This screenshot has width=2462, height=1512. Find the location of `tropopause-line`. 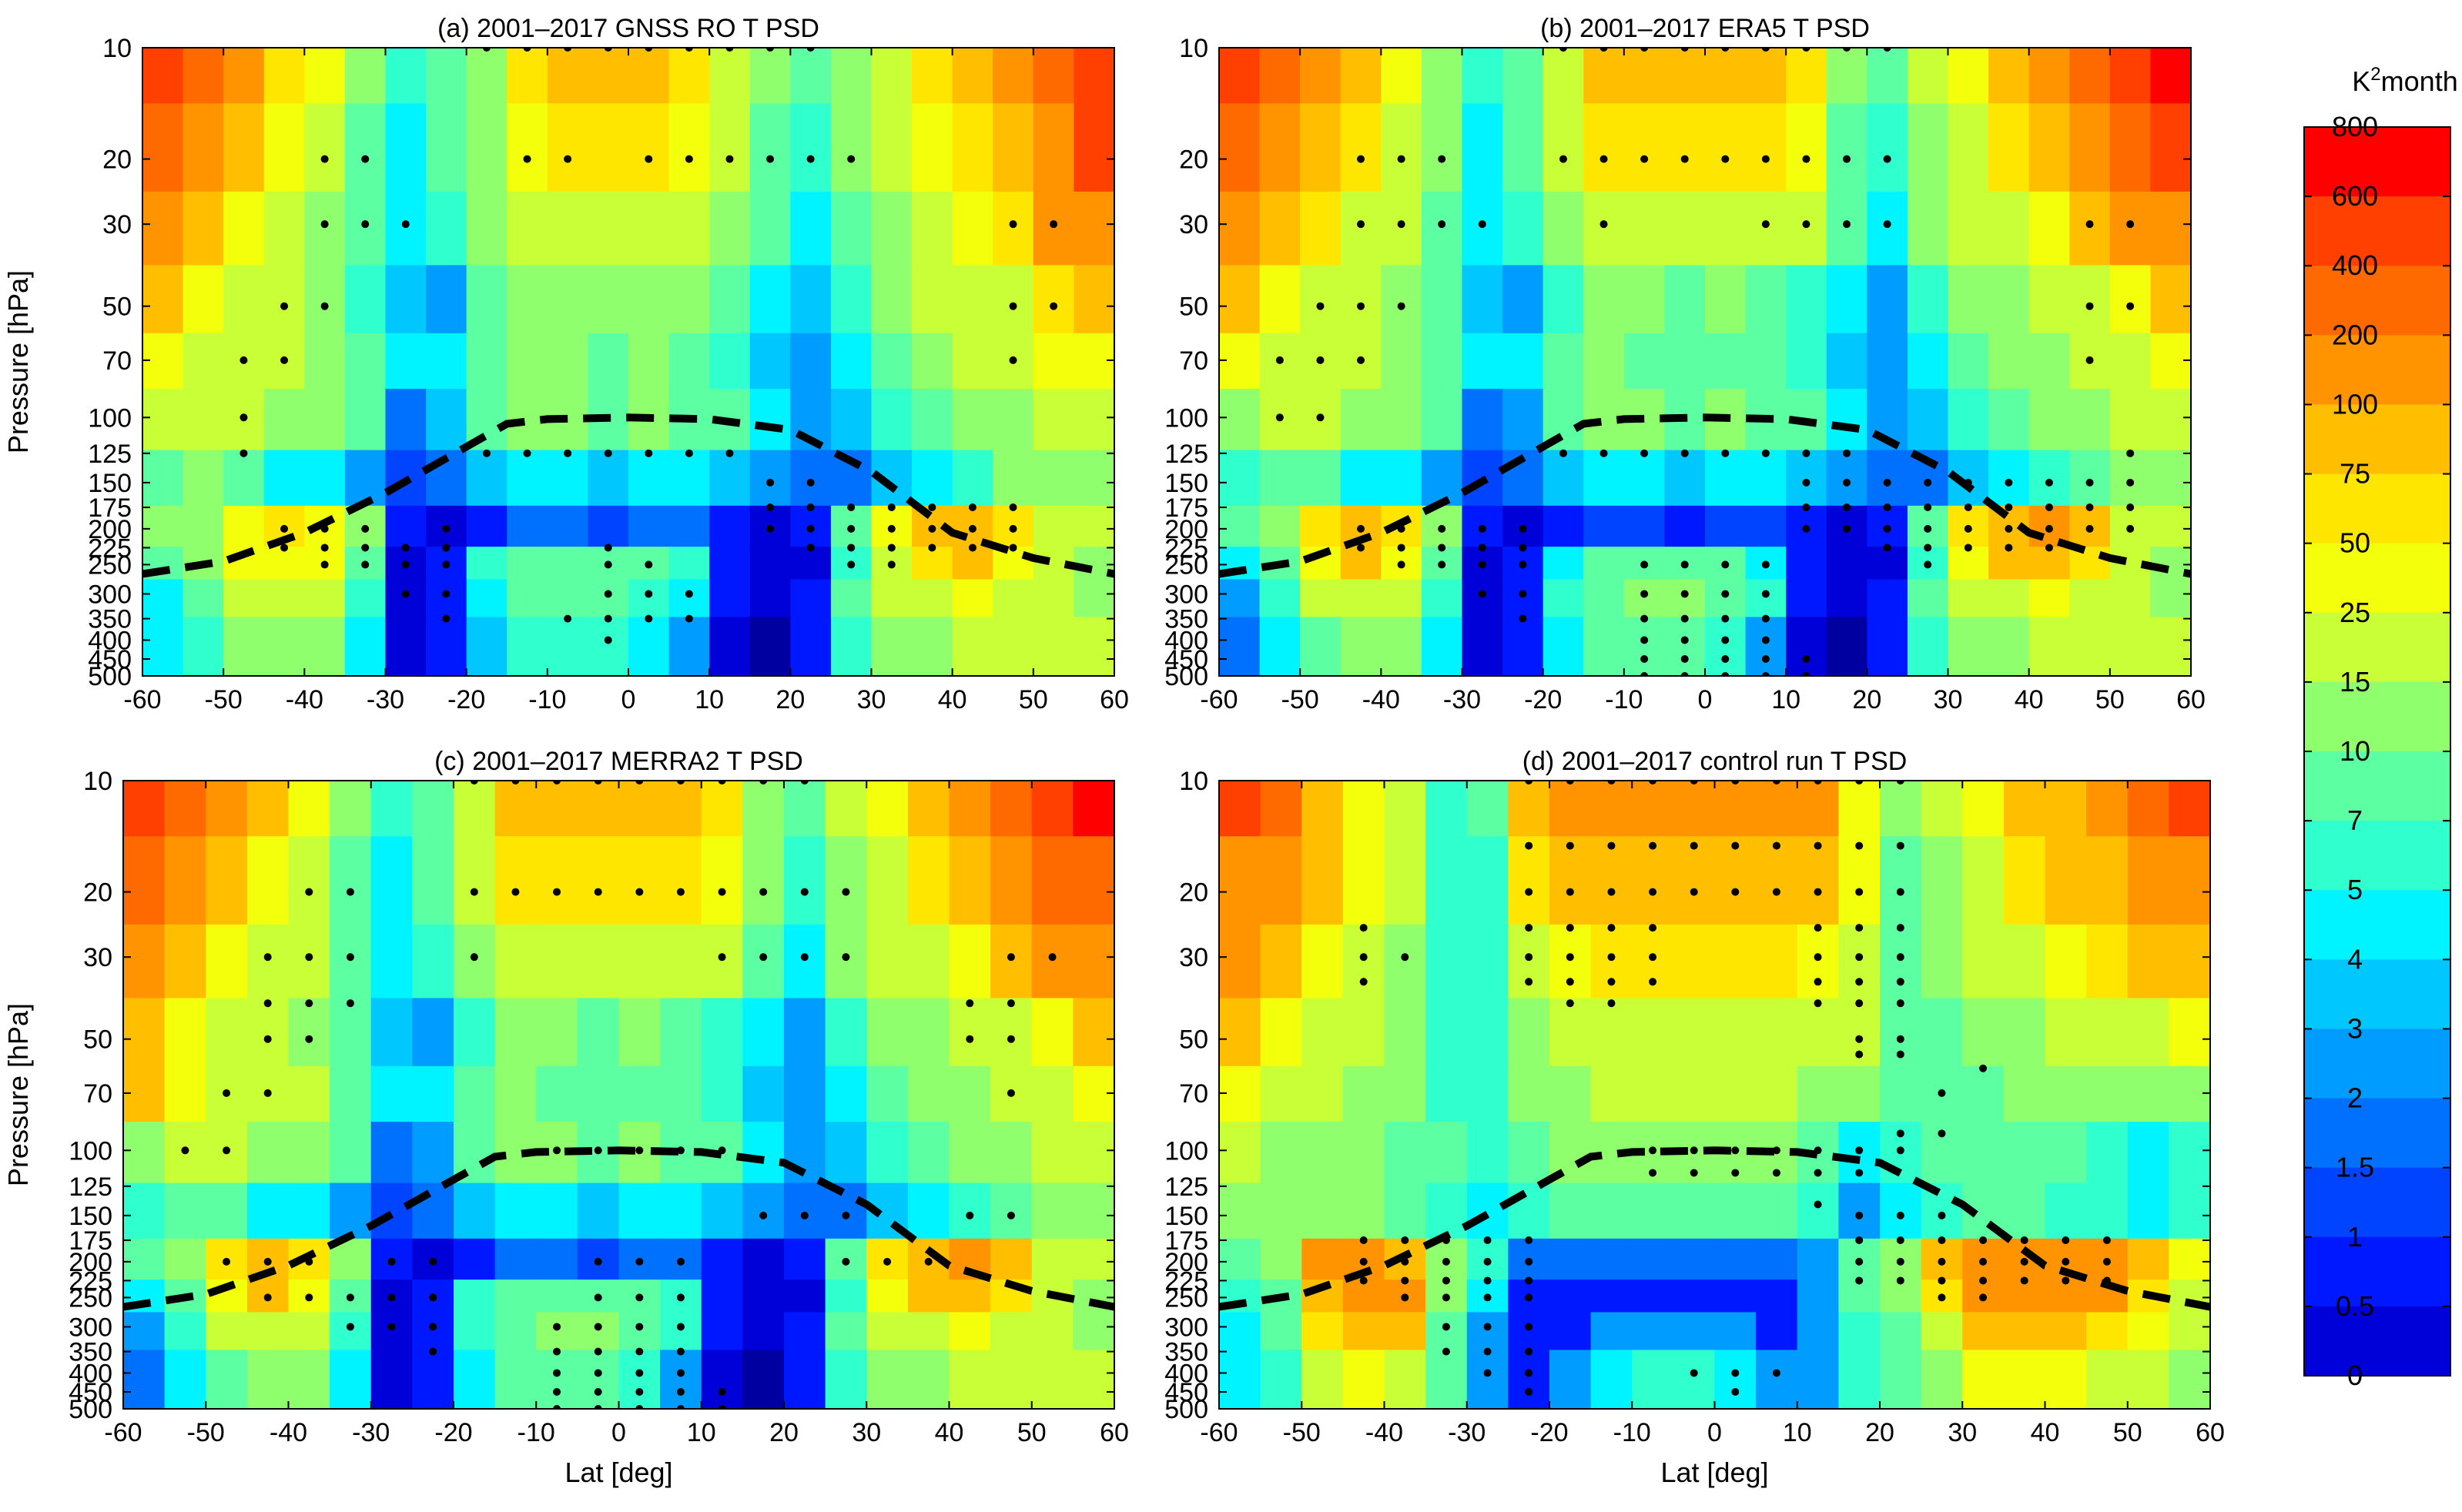

tropopause-line is located at coordinates (628, 495).